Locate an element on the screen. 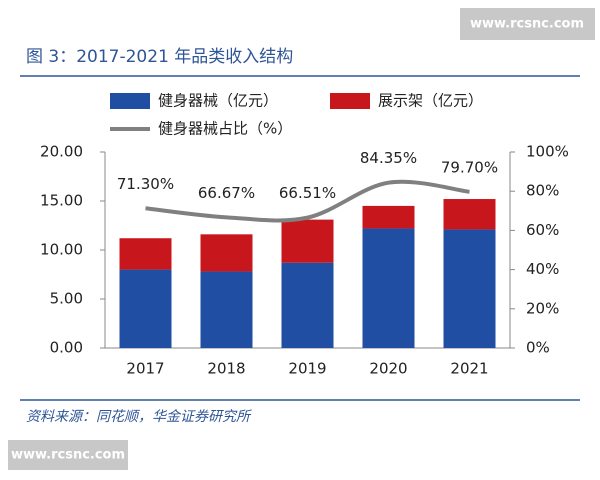 This screenshot has height=480, width=600. x-tick-label: 2021 is located at coordinates (469, 369).